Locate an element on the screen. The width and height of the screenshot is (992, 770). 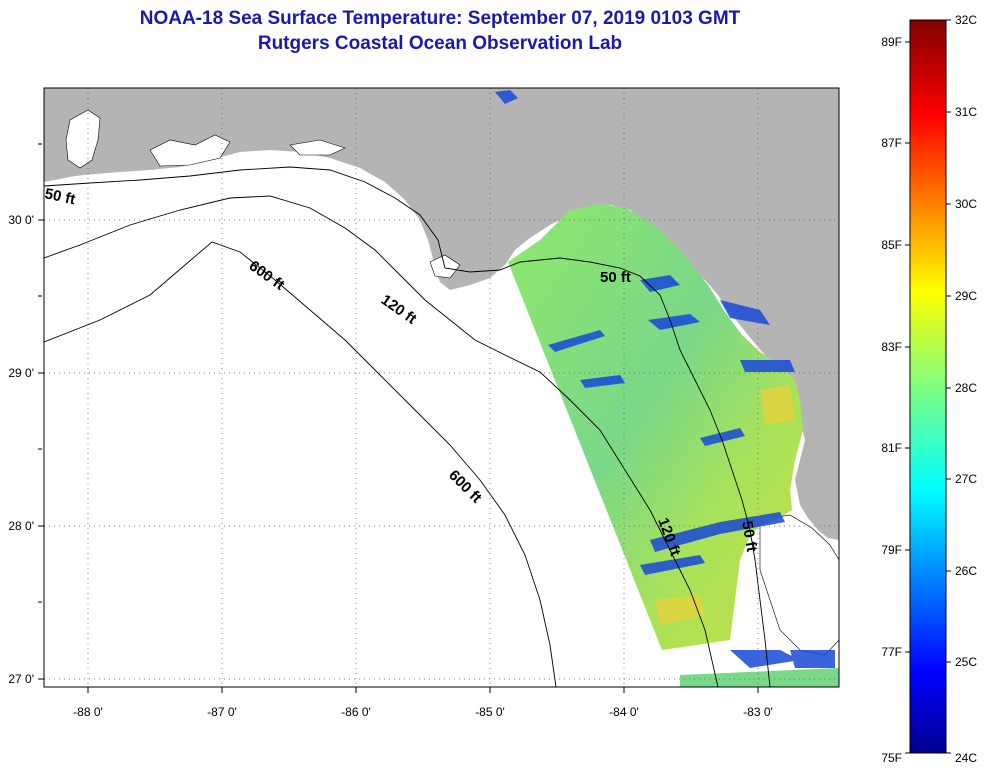
lon-label: -86 0' is located at coordinates (356, 712).